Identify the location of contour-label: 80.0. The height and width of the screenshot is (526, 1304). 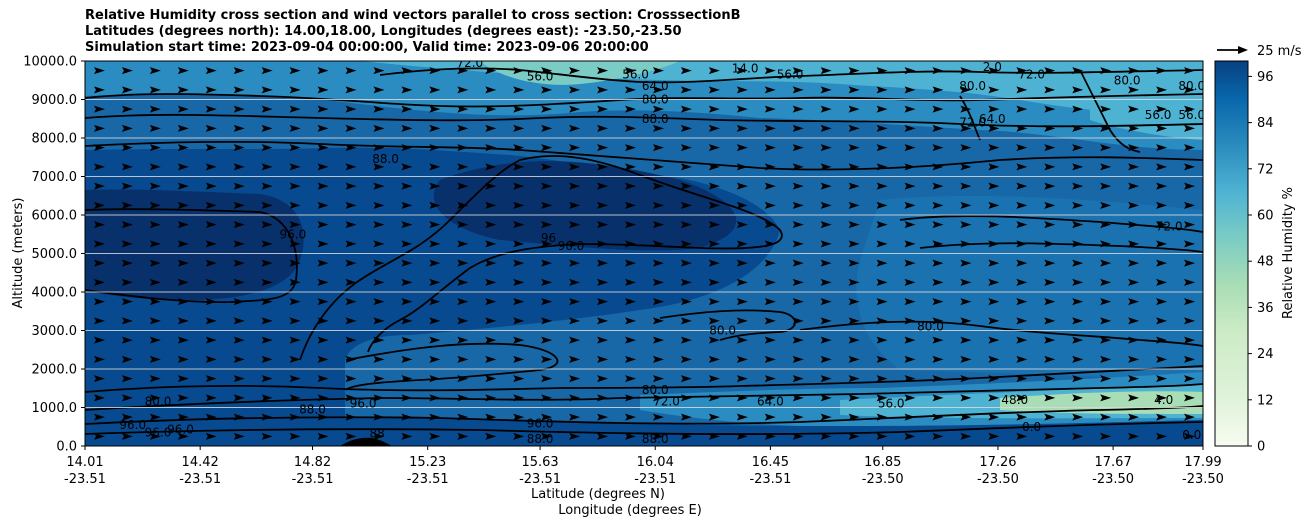
(1127, 80).